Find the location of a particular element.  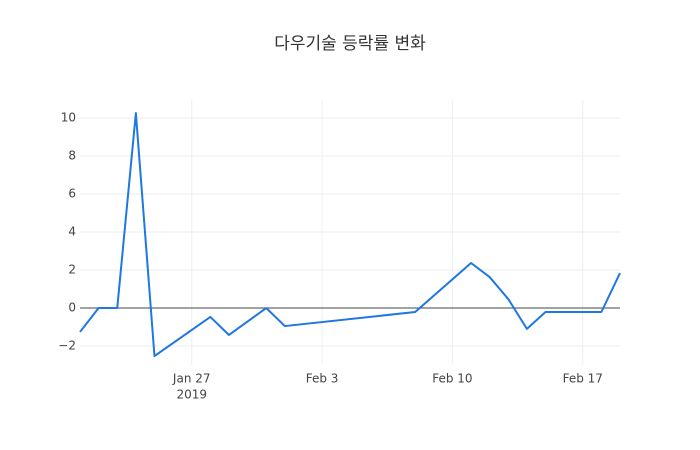

chart-title: 다우기술 등락률 변화 is located at coordinates (350, 44).